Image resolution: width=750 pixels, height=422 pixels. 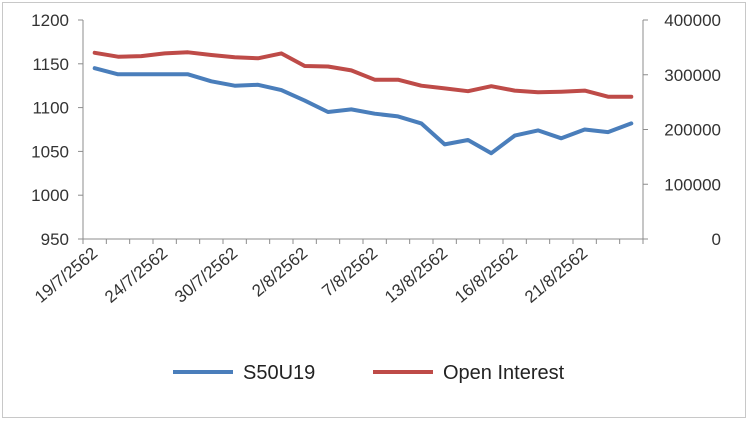 I want to click on left-tick-label: 1200, so click(x=50, y=20).